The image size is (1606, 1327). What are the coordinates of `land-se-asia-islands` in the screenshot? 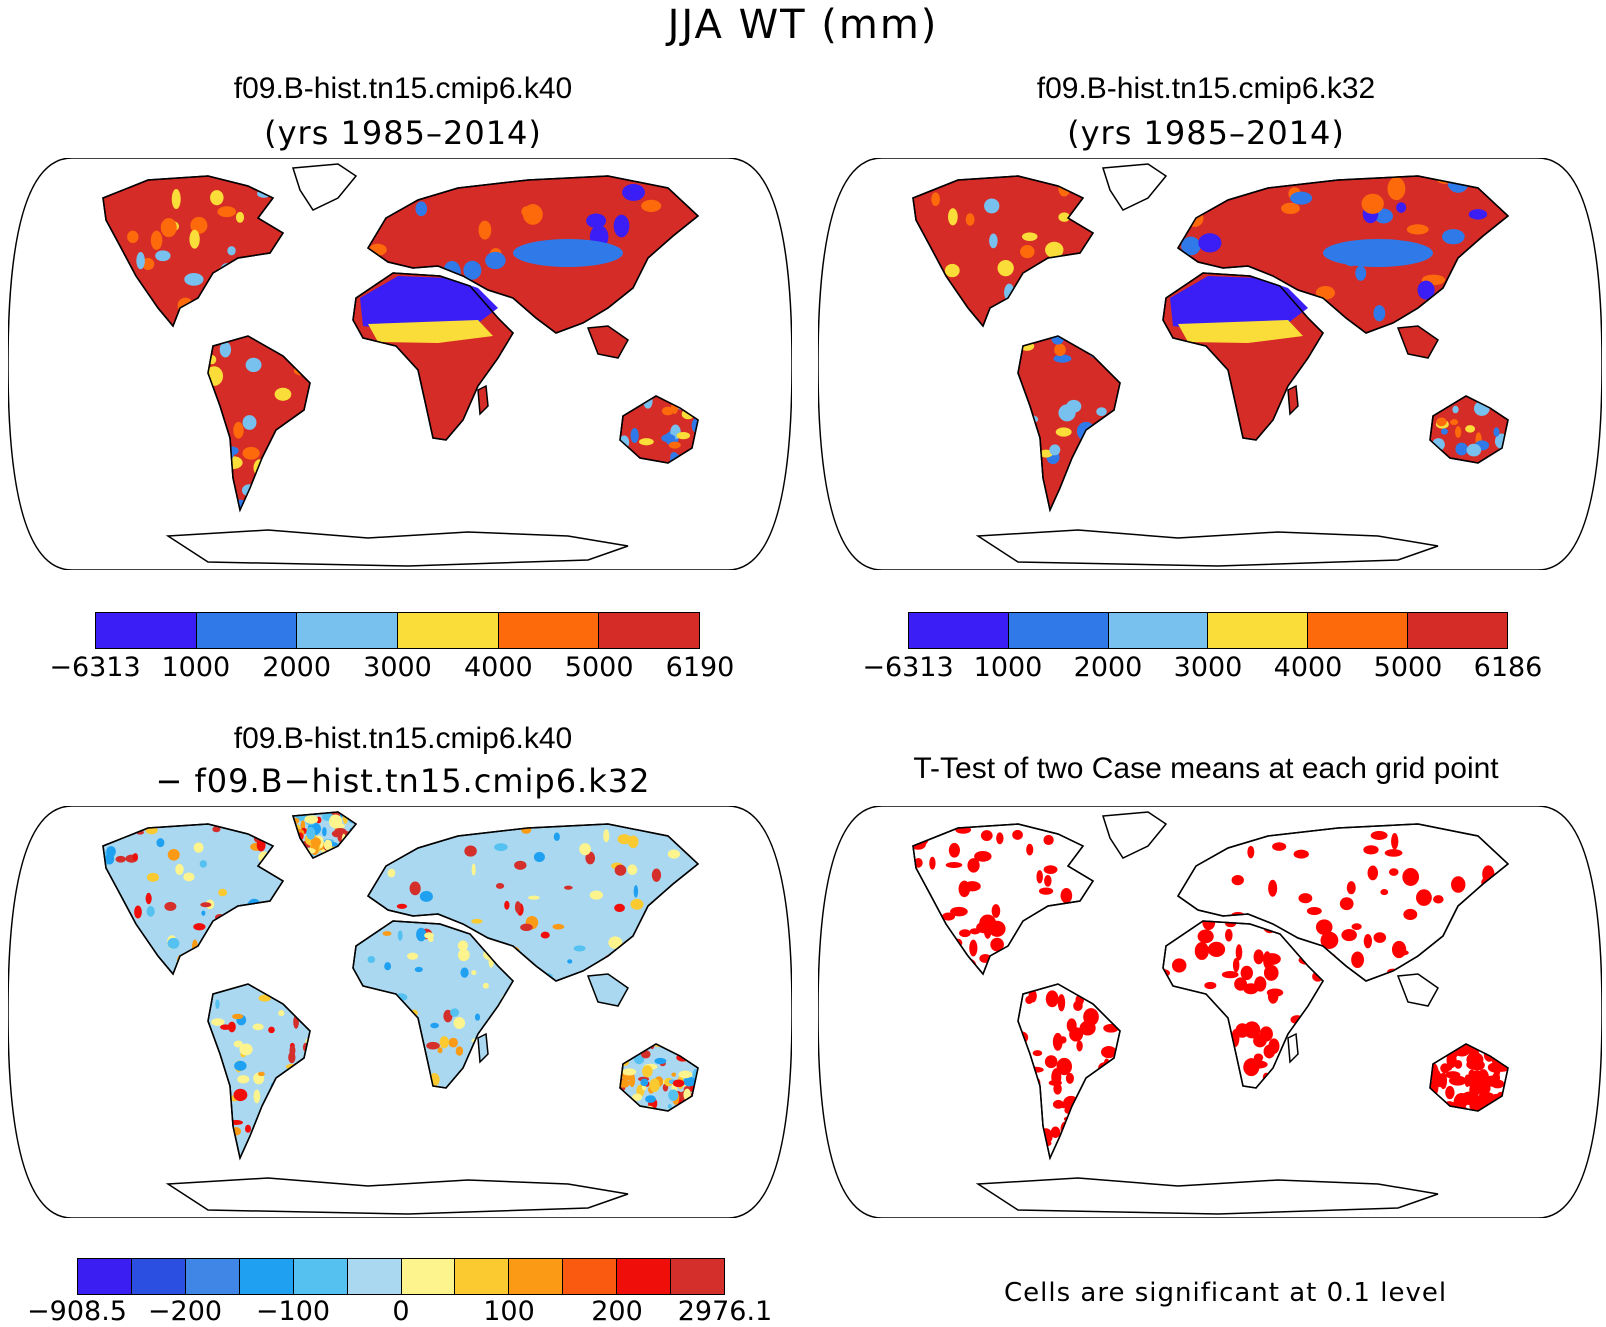 It's located at (607, 990).